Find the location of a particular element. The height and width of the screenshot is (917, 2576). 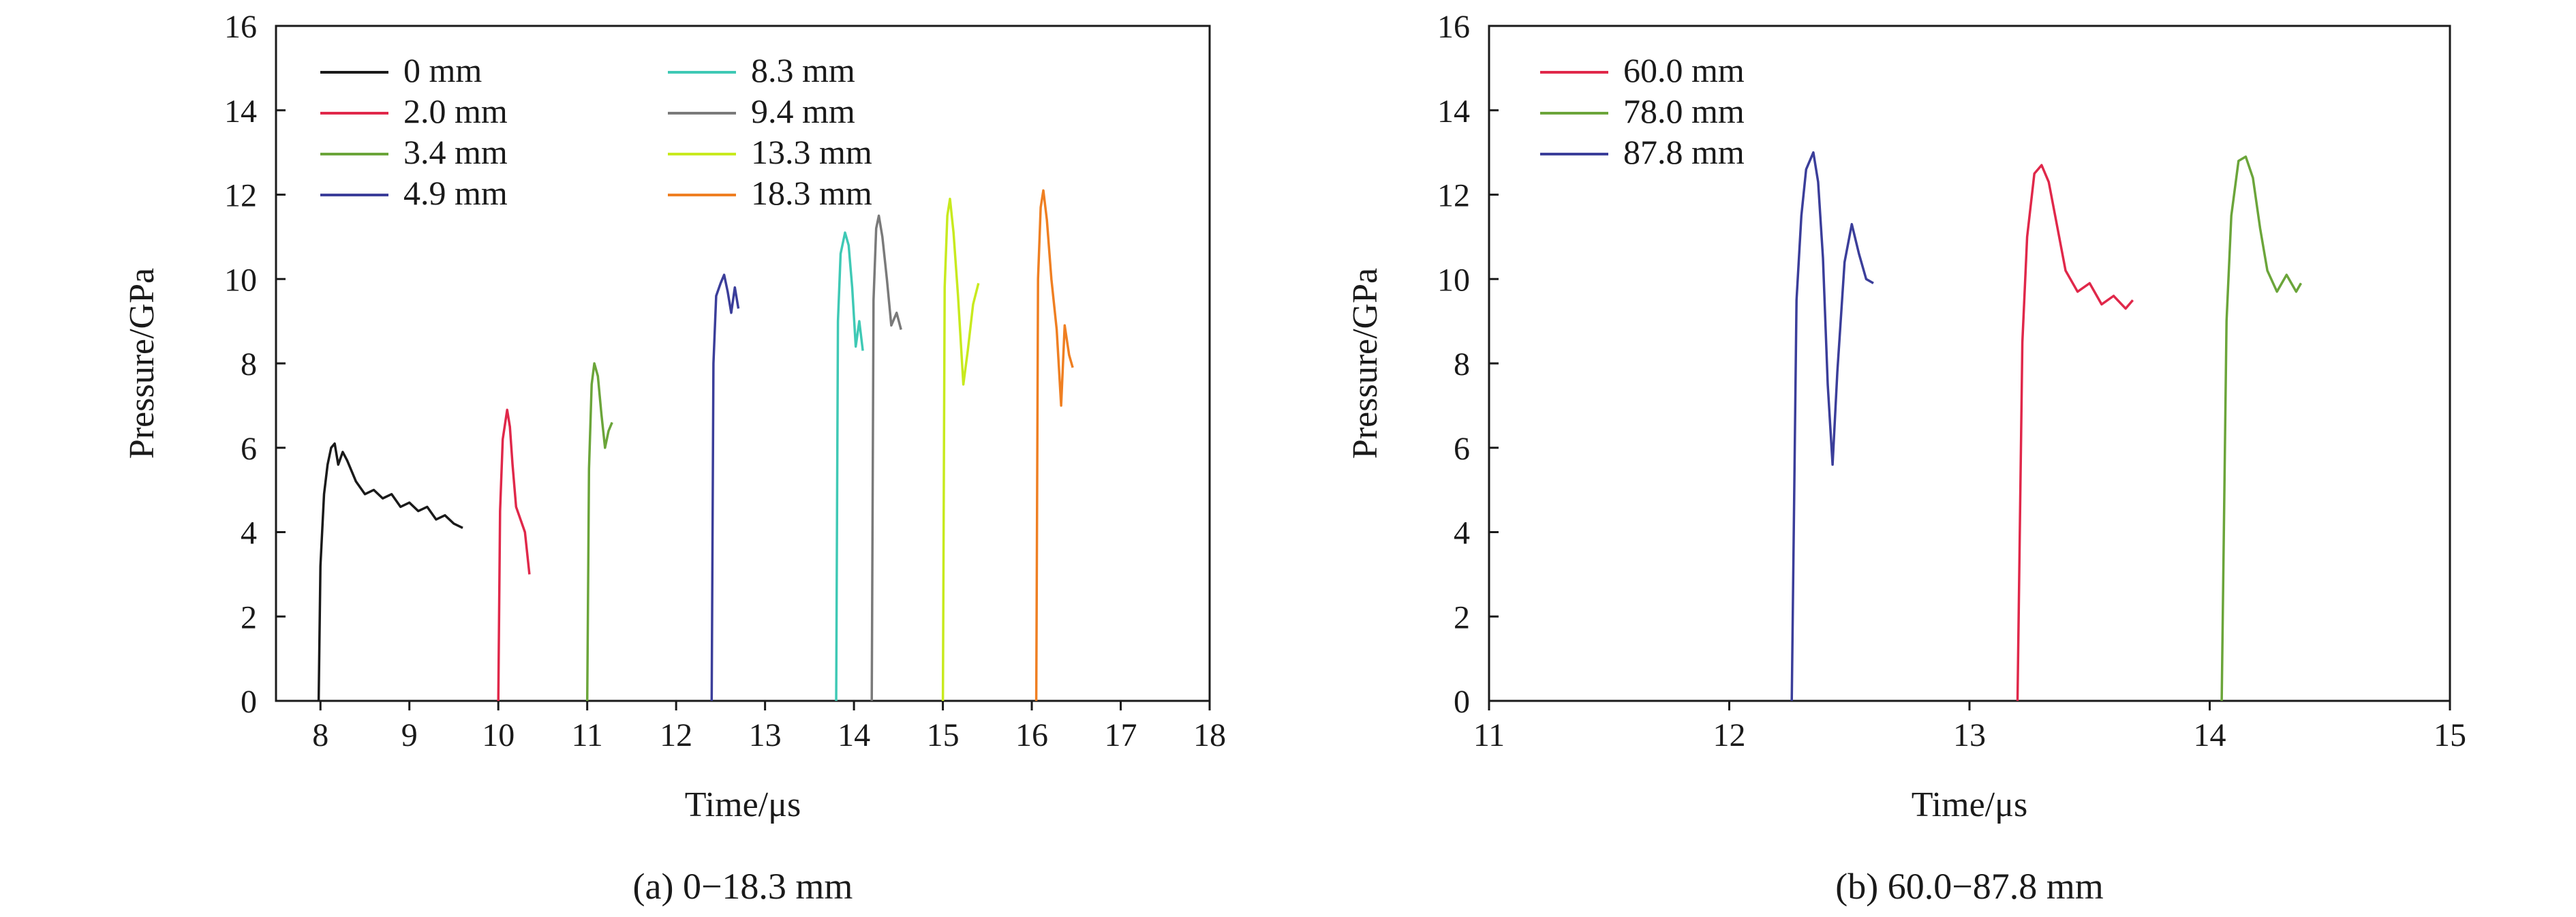

x-axis-title-a: Time/μs is located at coordinates (743, 804).